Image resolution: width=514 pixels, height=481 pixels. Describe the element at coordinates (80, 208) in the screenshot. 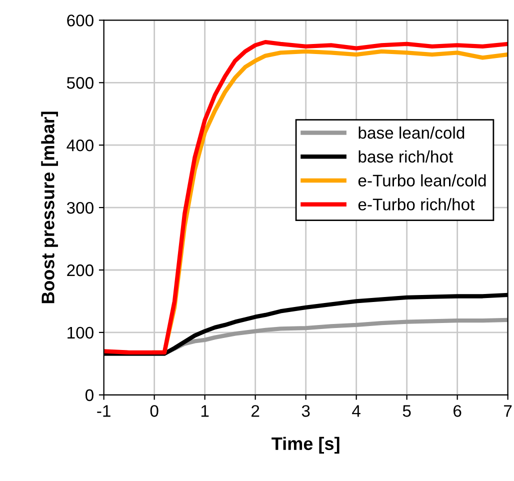

I see `y-tick-label: 300` at that location.